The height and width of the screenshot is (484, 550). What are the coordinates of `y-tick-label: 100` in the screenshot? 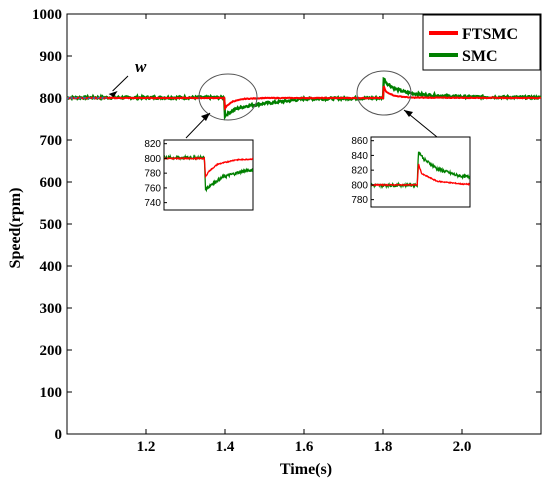 It's located at (51, 393).